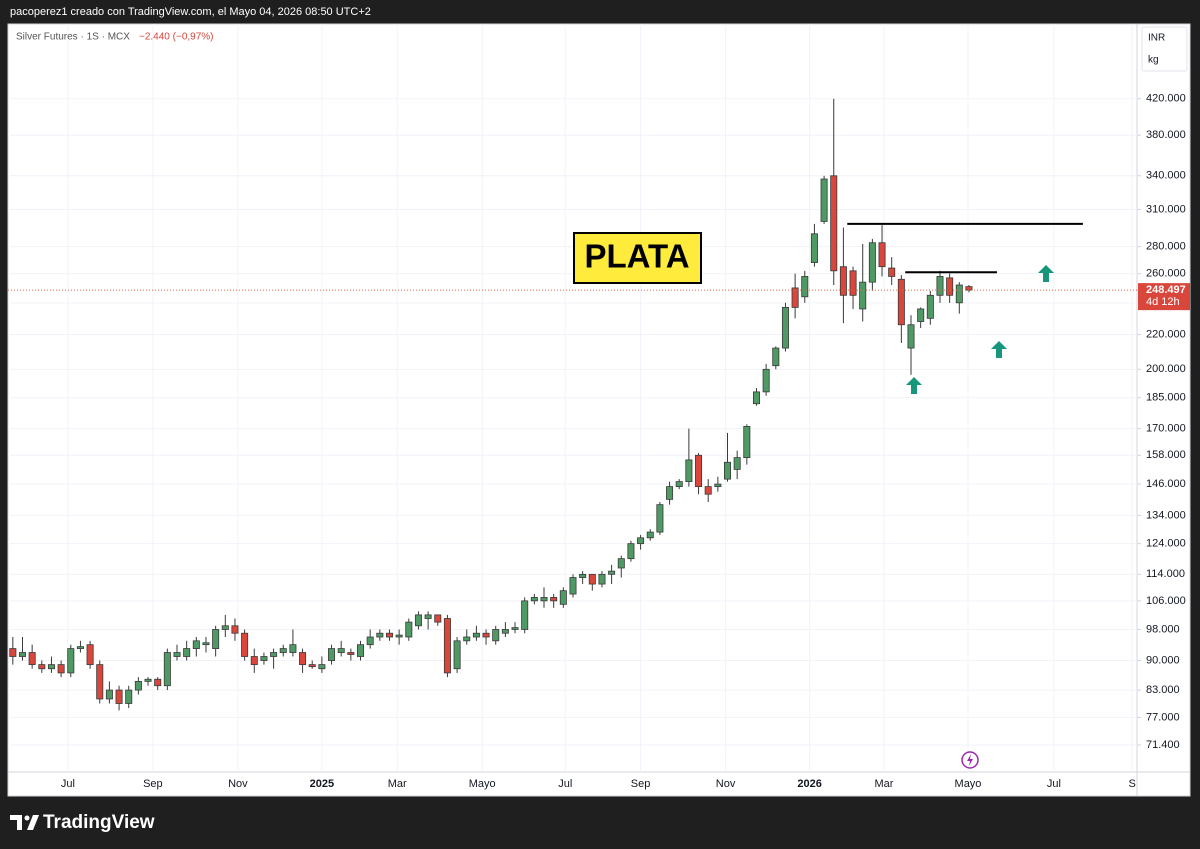 This screenshot has height=849, width=1200. I want to click on y-tick-label: 98.000, so click(1163, 629).